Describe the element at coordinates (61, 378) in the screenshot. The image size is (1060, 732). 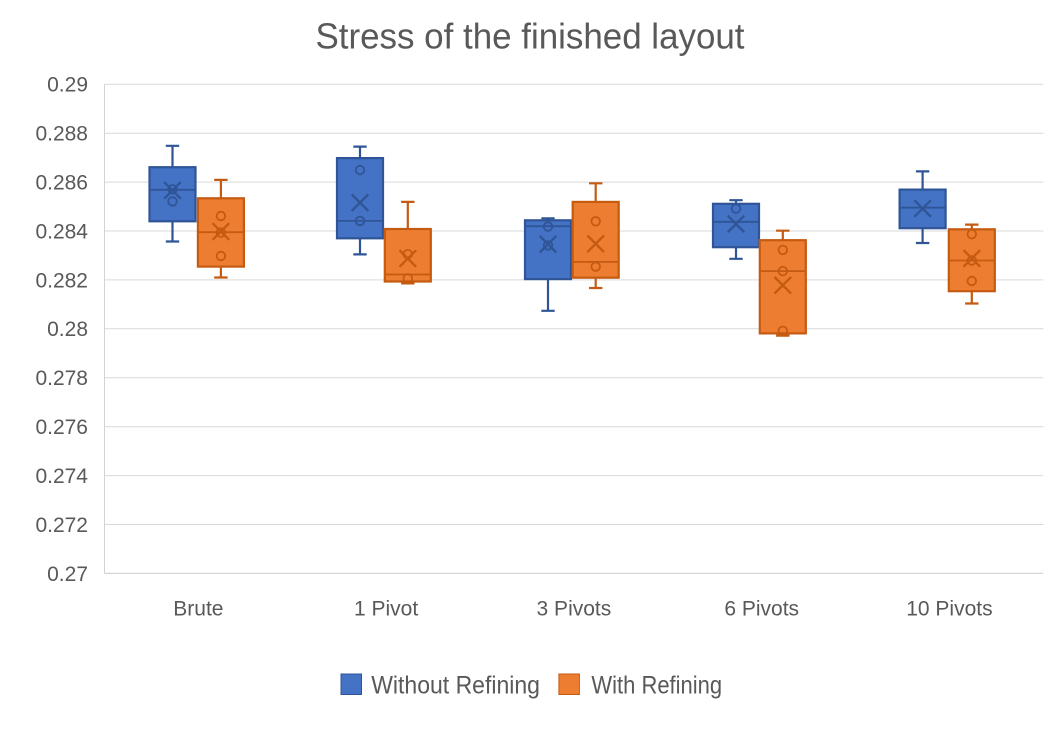
I see `svg-text: 0.278` at that location.